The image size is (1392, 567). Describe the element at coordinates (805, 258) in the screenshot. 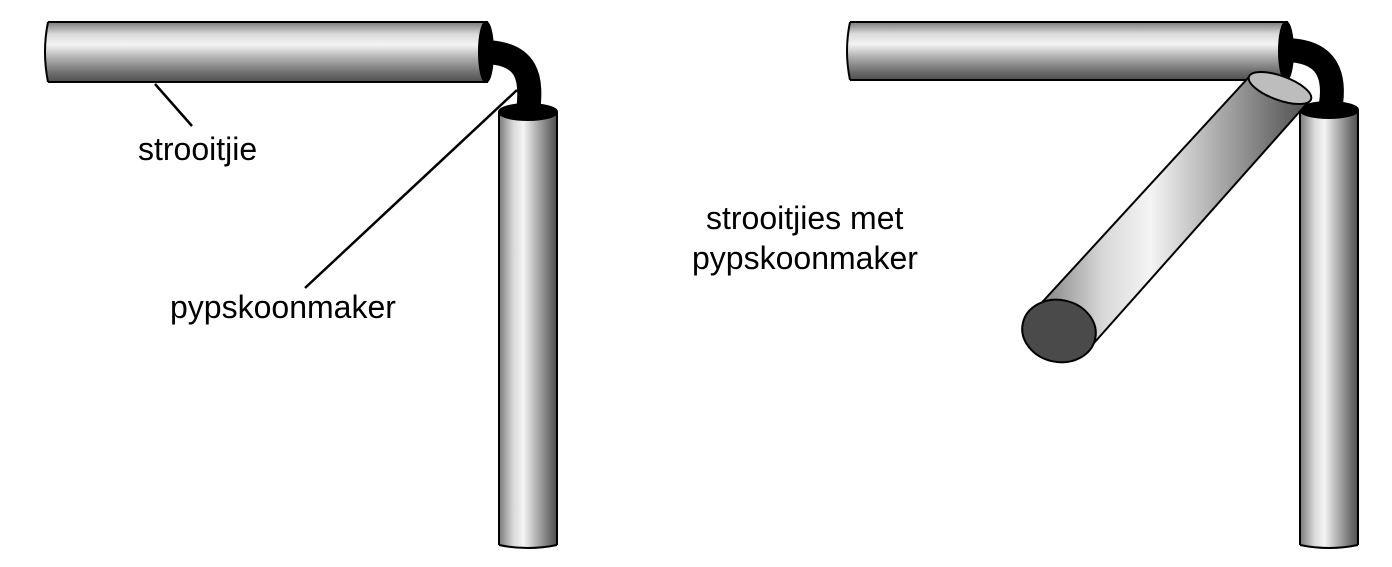

I see `assembled-label-line2: pypskoonmaker` at that location.